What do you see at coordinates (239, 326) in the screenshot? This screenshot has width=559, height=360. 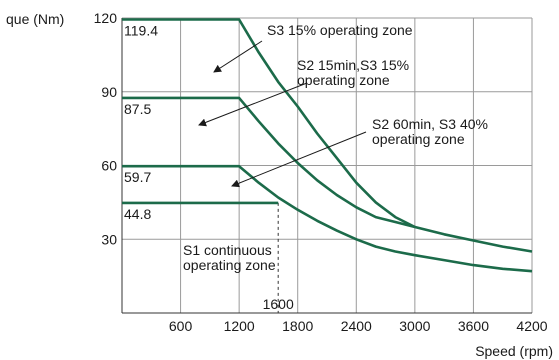 I see `x-tick-label: 1200` at bounding box center [239, 326].